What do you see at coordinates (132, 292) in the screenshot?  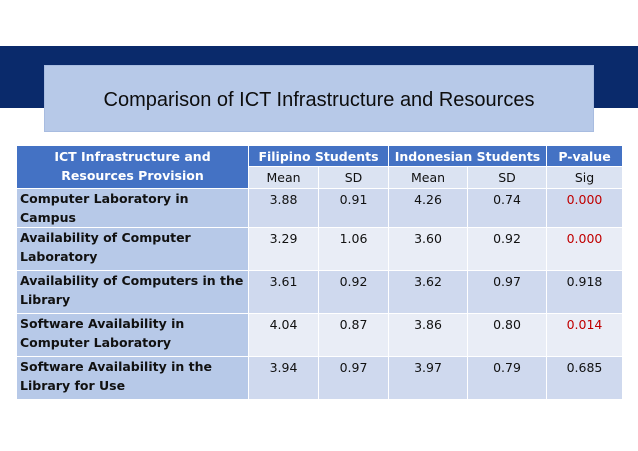 I see `row-label: Availability of Computers in the Library` at bounding box center [132, 292].